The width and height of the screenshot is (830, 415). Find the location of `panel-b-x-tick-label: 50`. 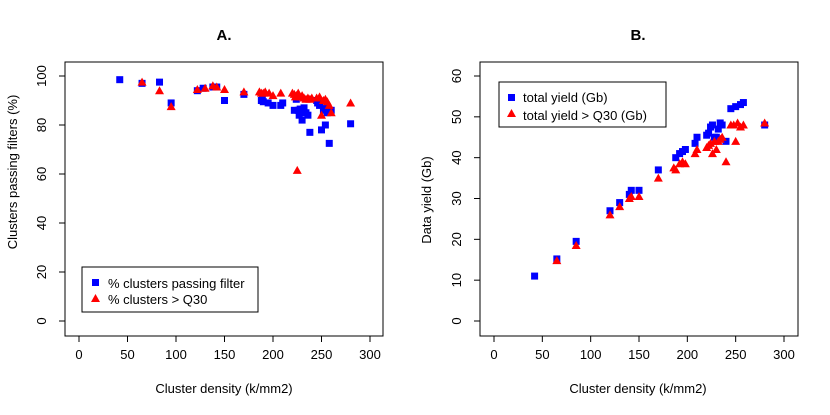

panel-b-x-tick-label: 50 is located at coordinates (542, 354).